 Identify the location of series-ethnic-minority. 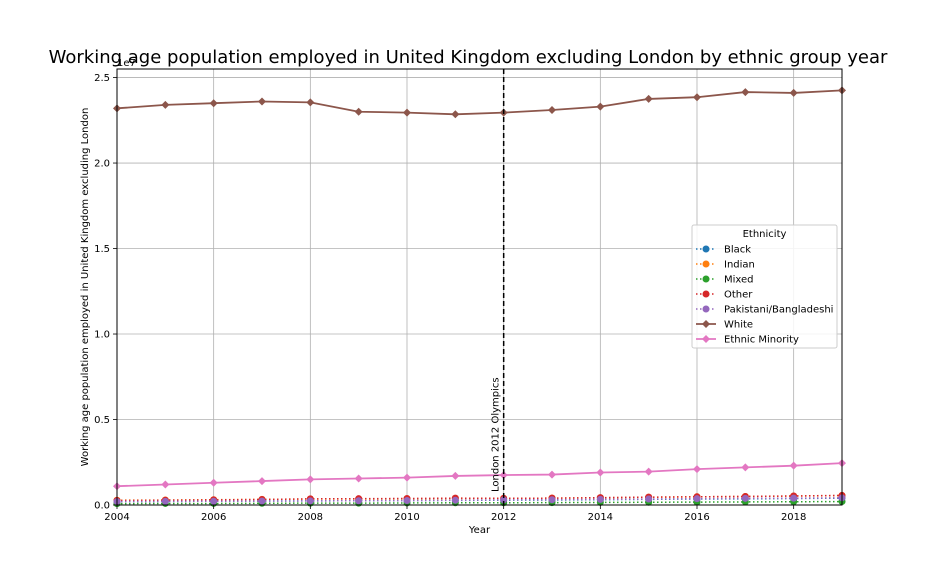
(479, 475).